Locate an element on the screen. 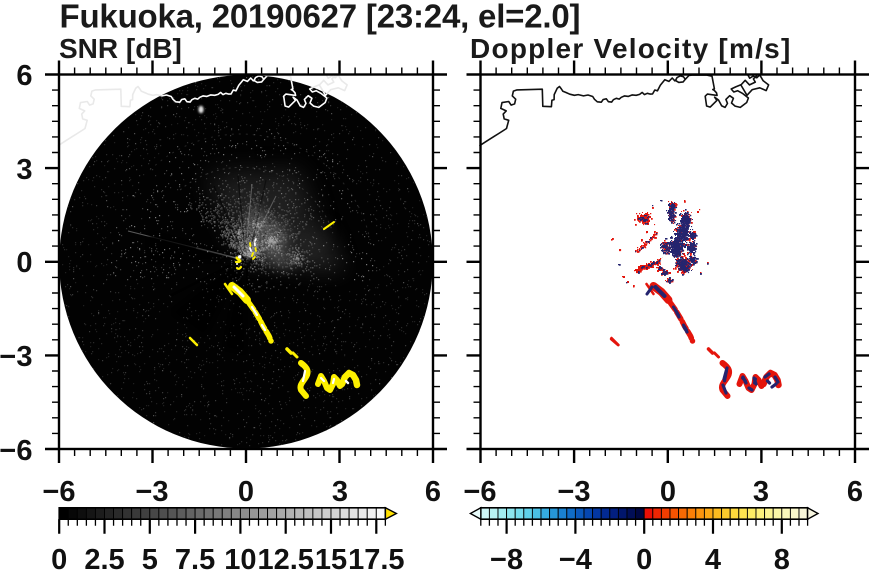 The height and width of the screenshot is (570, 870). svg-text:Fukuoka, 20190627 [23:24, el=2: Fukuoka, 20190627 [23:24, el=2.0] is located at coordinates (320, 17).